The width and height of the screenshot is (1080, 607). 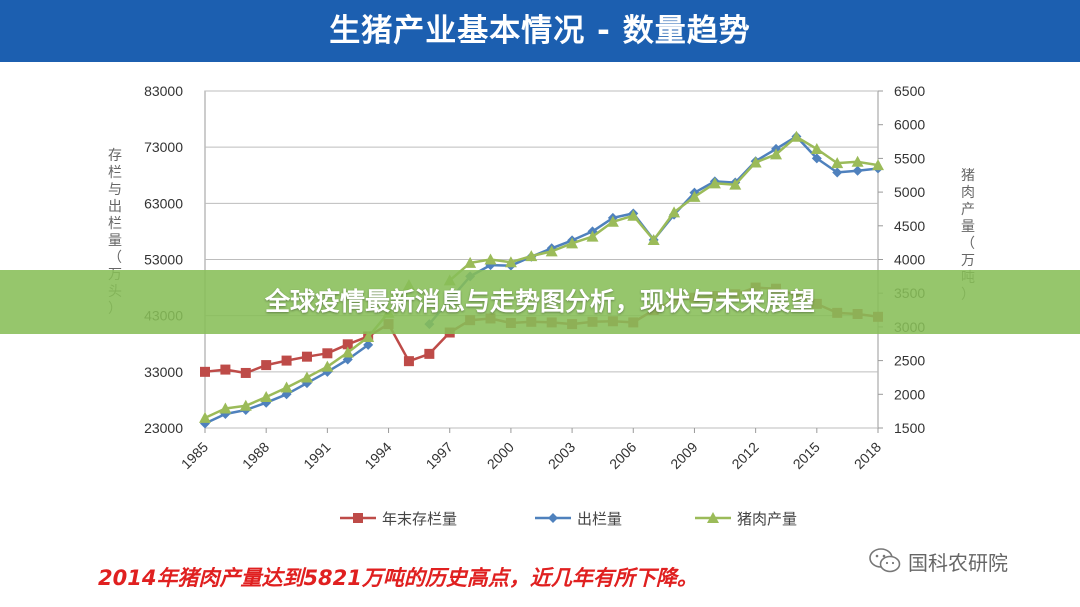 What do you see at coordinates (622, 455) in the screenshot?
I see `x-tick-label: 2006` at bounding box center [622, 455].